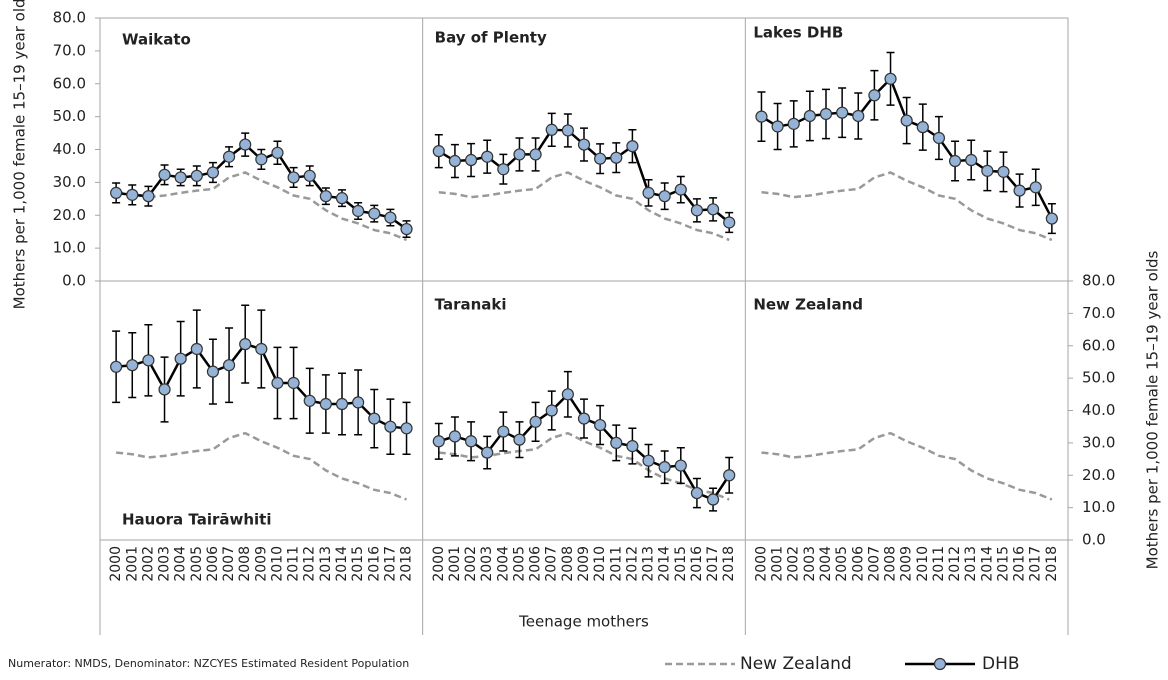 The width and height of the screenshot is (1168, 680). Describe the element at coordinates (1098, 507) in the screenshot. I see `y2-tick-label: 10.0` at that location.